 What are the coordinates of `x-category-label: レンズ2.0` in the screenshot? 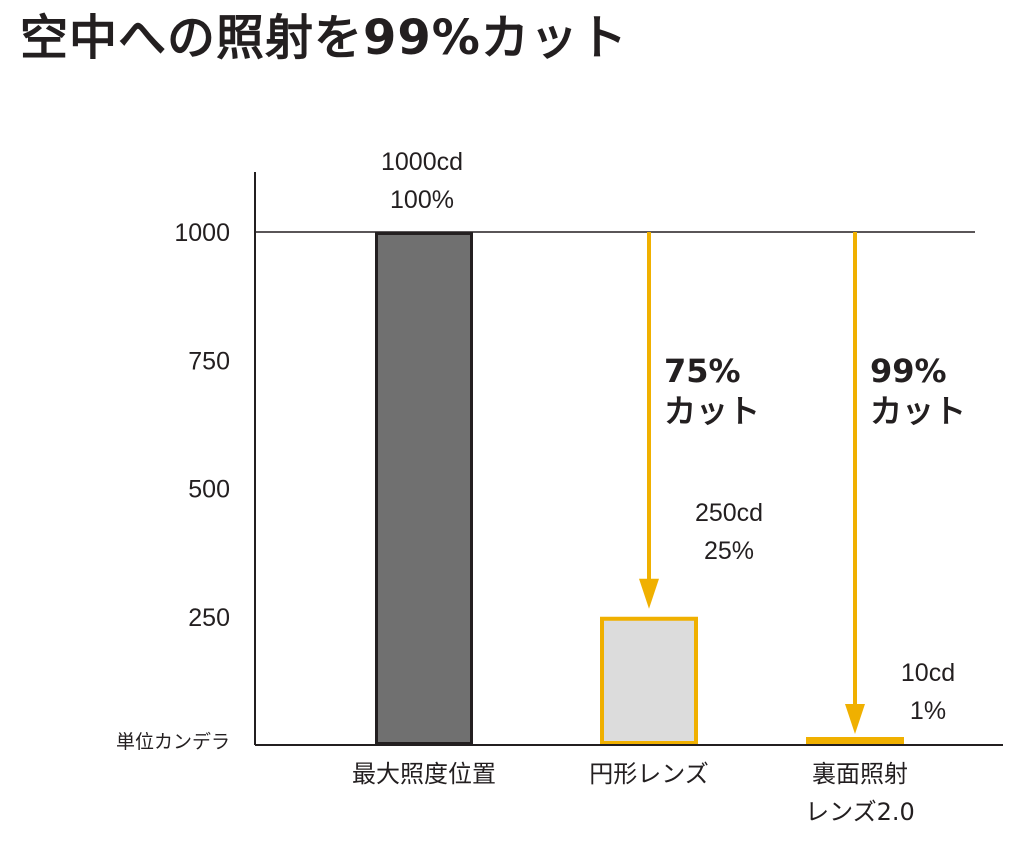 It's located at (860, 812).